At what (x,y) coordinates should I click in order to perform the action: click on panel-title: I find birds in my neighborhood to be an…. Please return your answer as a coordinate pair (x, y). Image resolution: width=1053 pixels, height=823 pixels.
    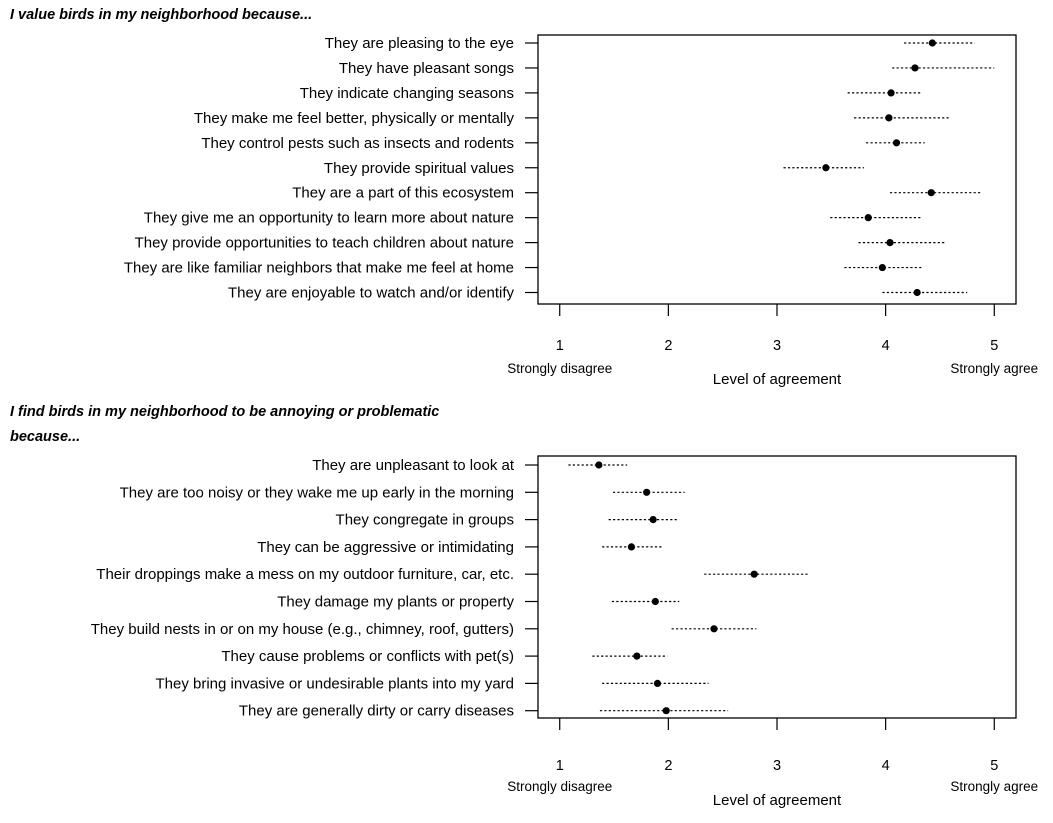
    Looking at the image, I should click on (224, 412).